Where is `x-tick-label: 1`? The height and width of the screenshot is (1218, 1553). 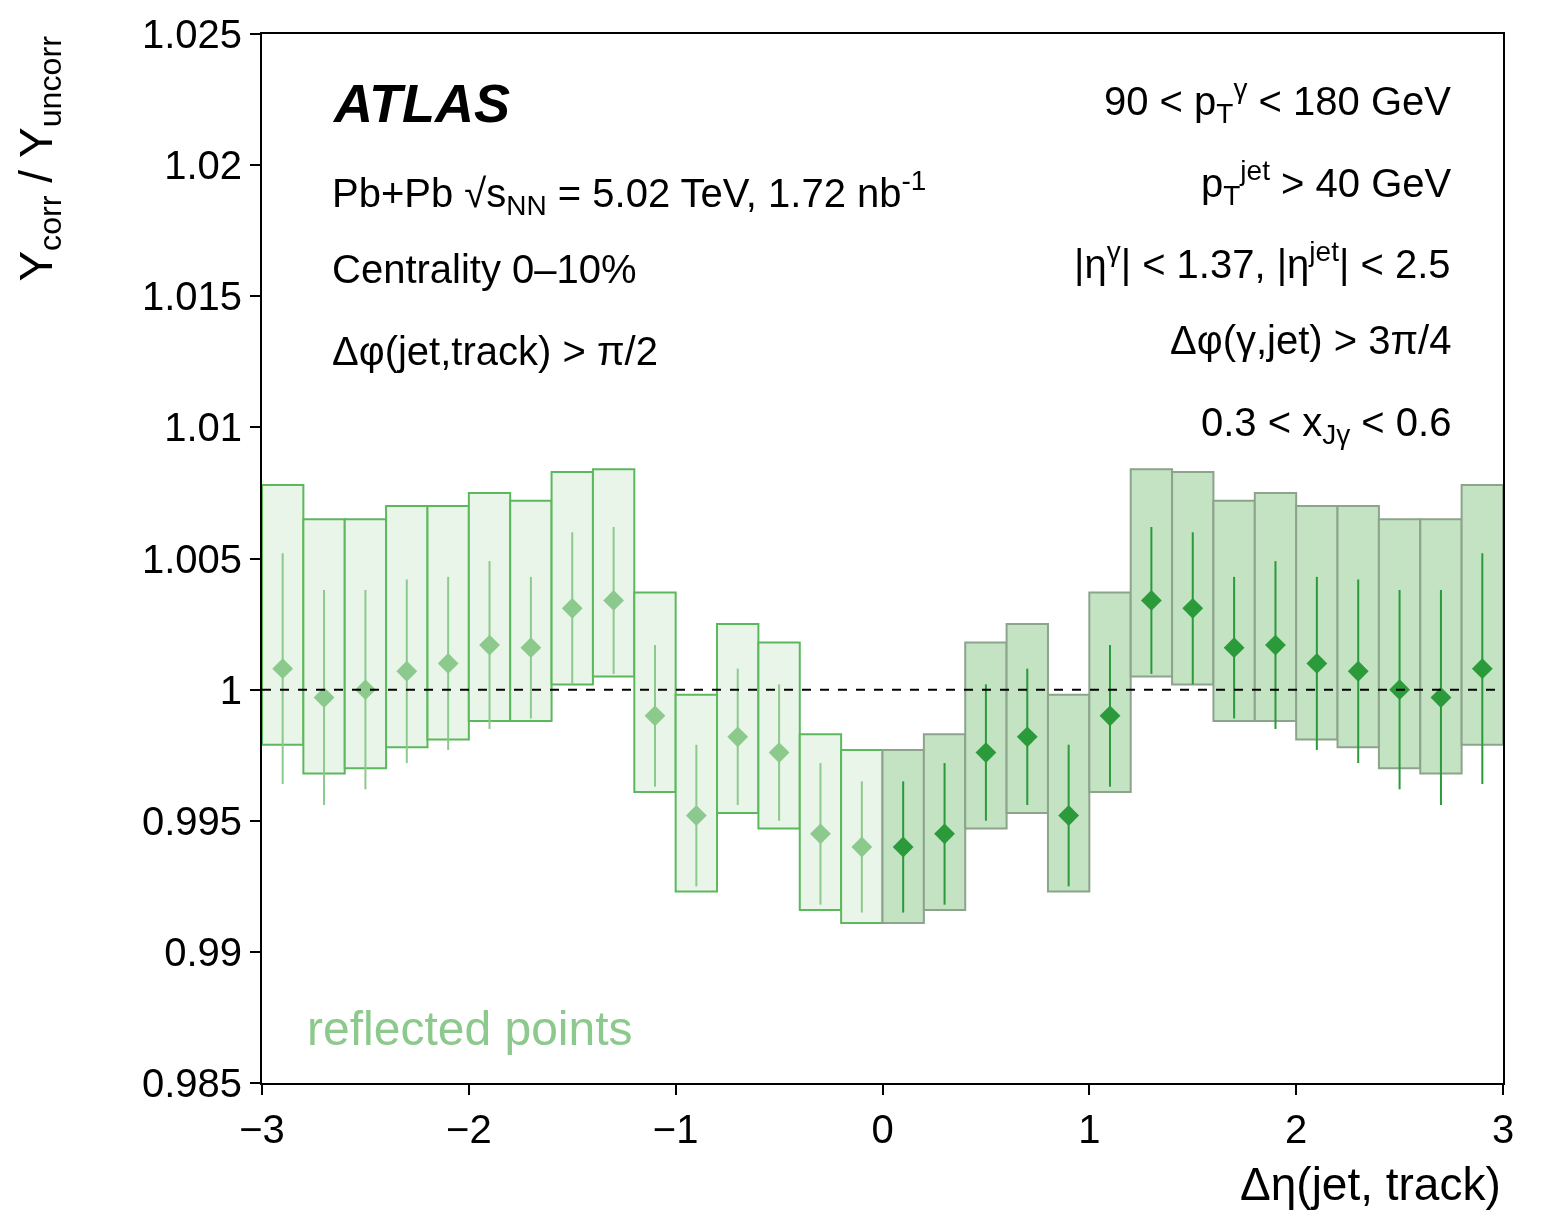 x-tick-label: 1 is located at coordinates (1089, 1129).